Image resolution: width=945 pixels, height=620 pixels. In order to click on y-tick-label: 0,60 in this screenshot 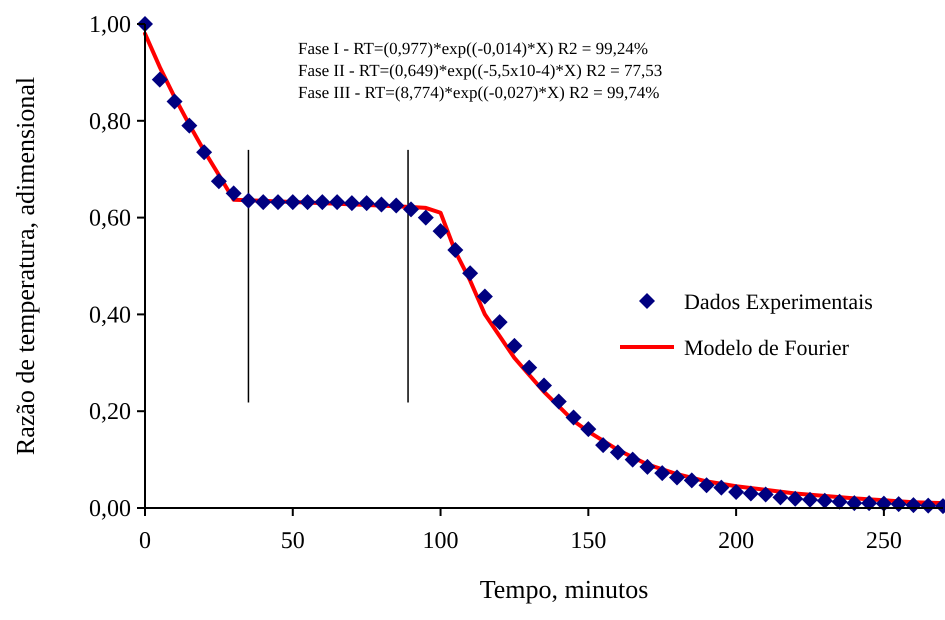, I will do `click(110, 219)`.